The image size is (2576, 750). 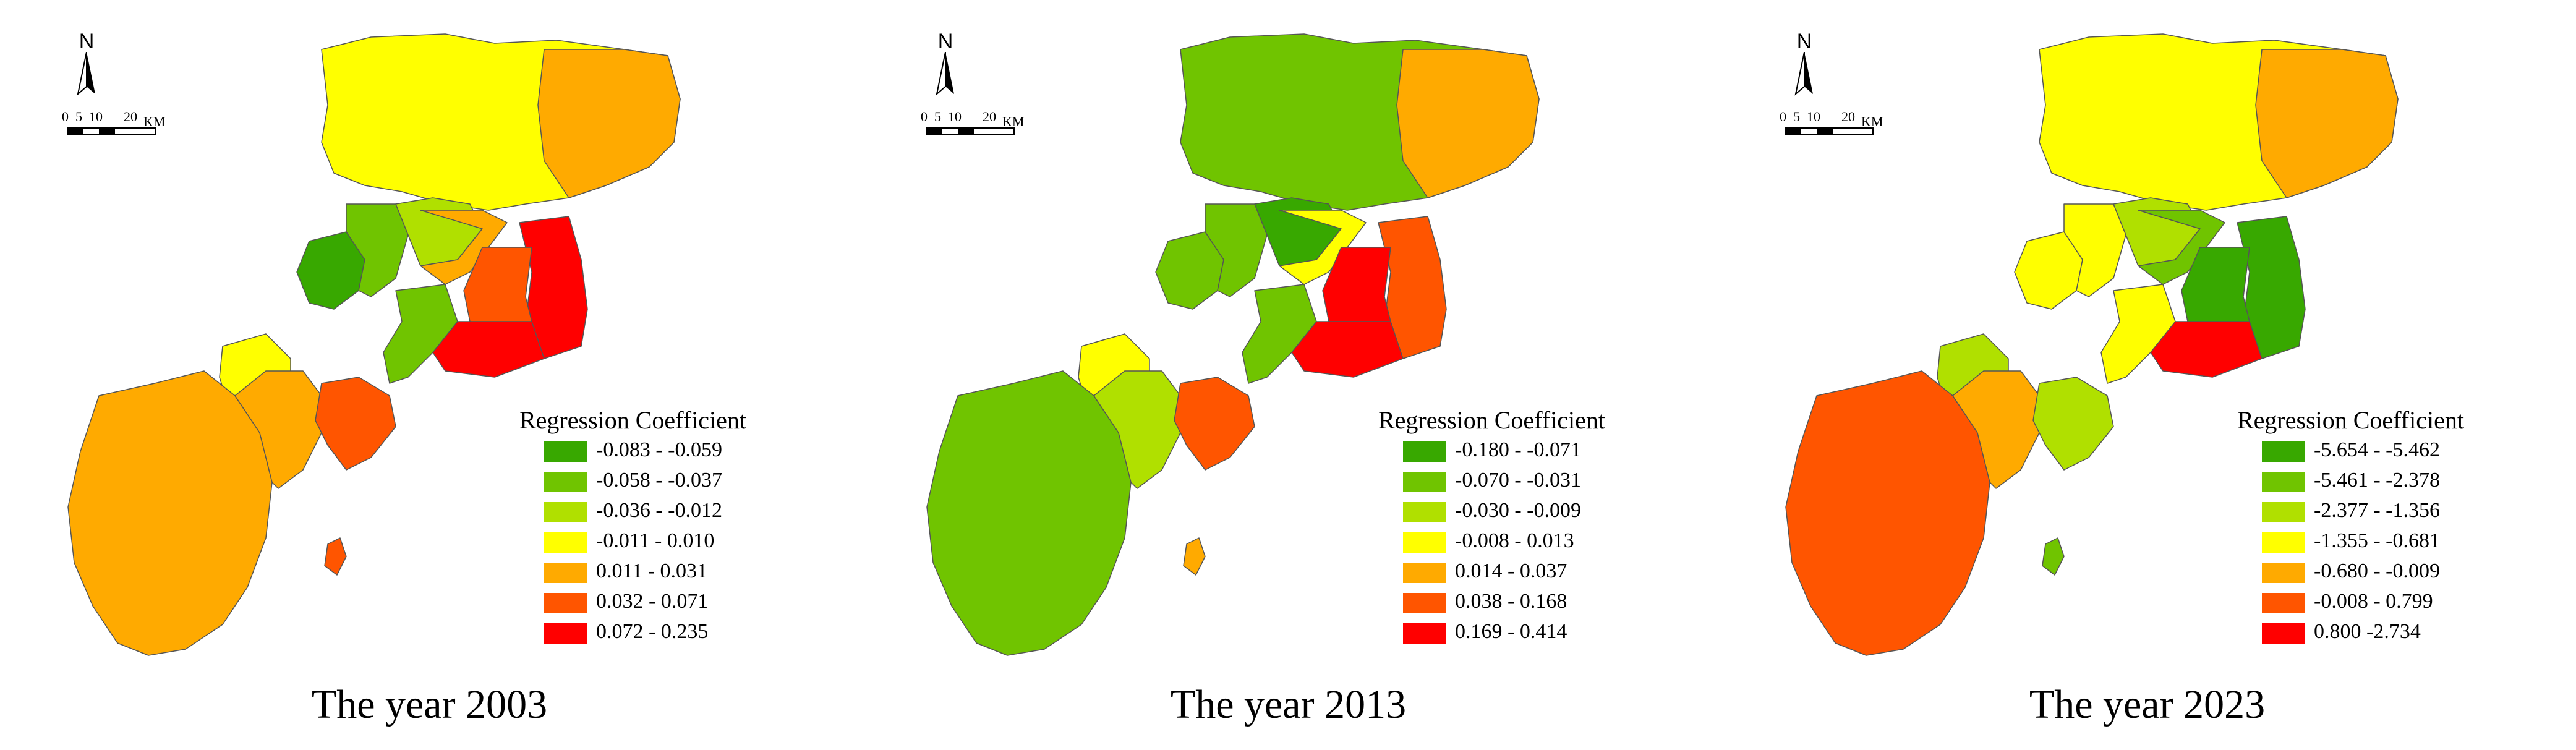 I want to click on legend-range-label: 0.038 - 0.168, so click(x=1511, y=601).